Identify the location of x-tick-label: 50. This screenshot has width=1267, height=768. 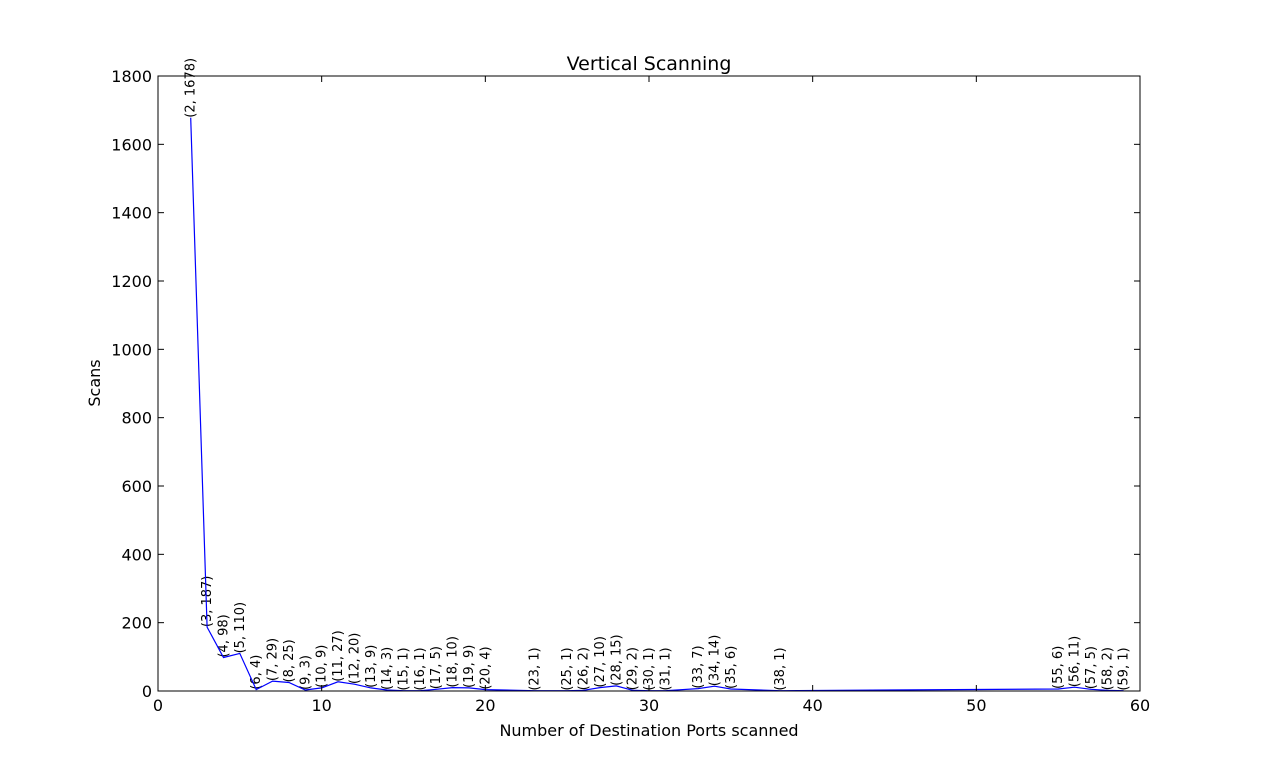
(976, 705).